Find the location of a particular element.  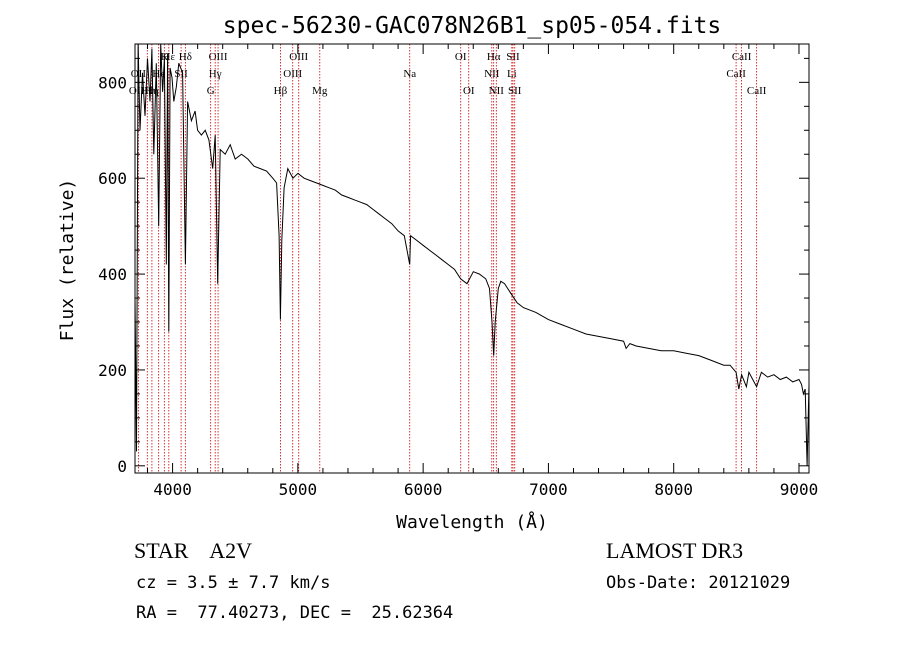

x-tick-label: 4000 is located at coordinates (172, 489).